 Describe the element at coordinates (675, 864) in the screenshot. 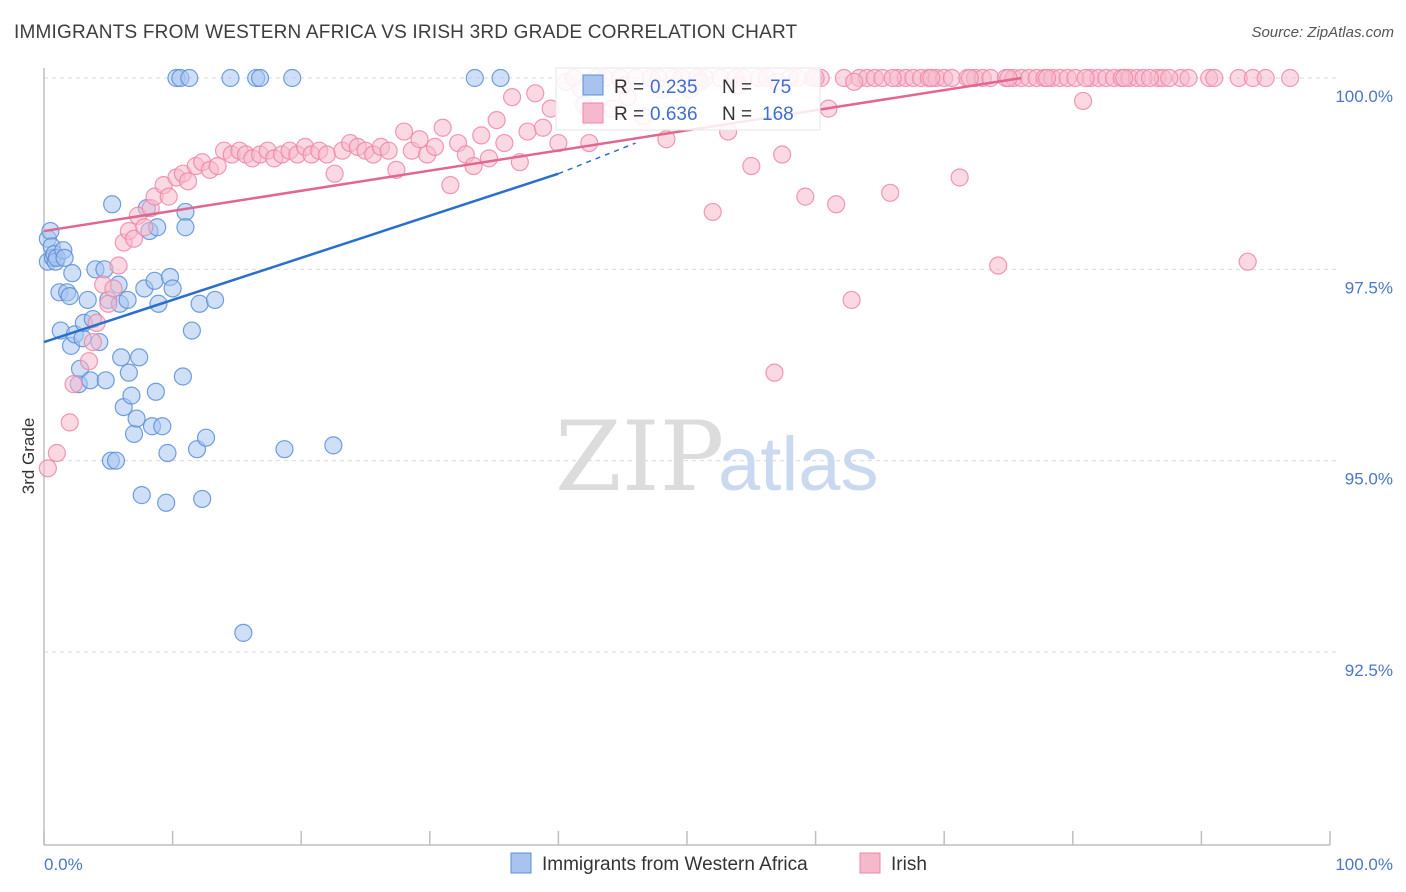

I see `series-label-blue: Immigrants from Western Africa` at that location.